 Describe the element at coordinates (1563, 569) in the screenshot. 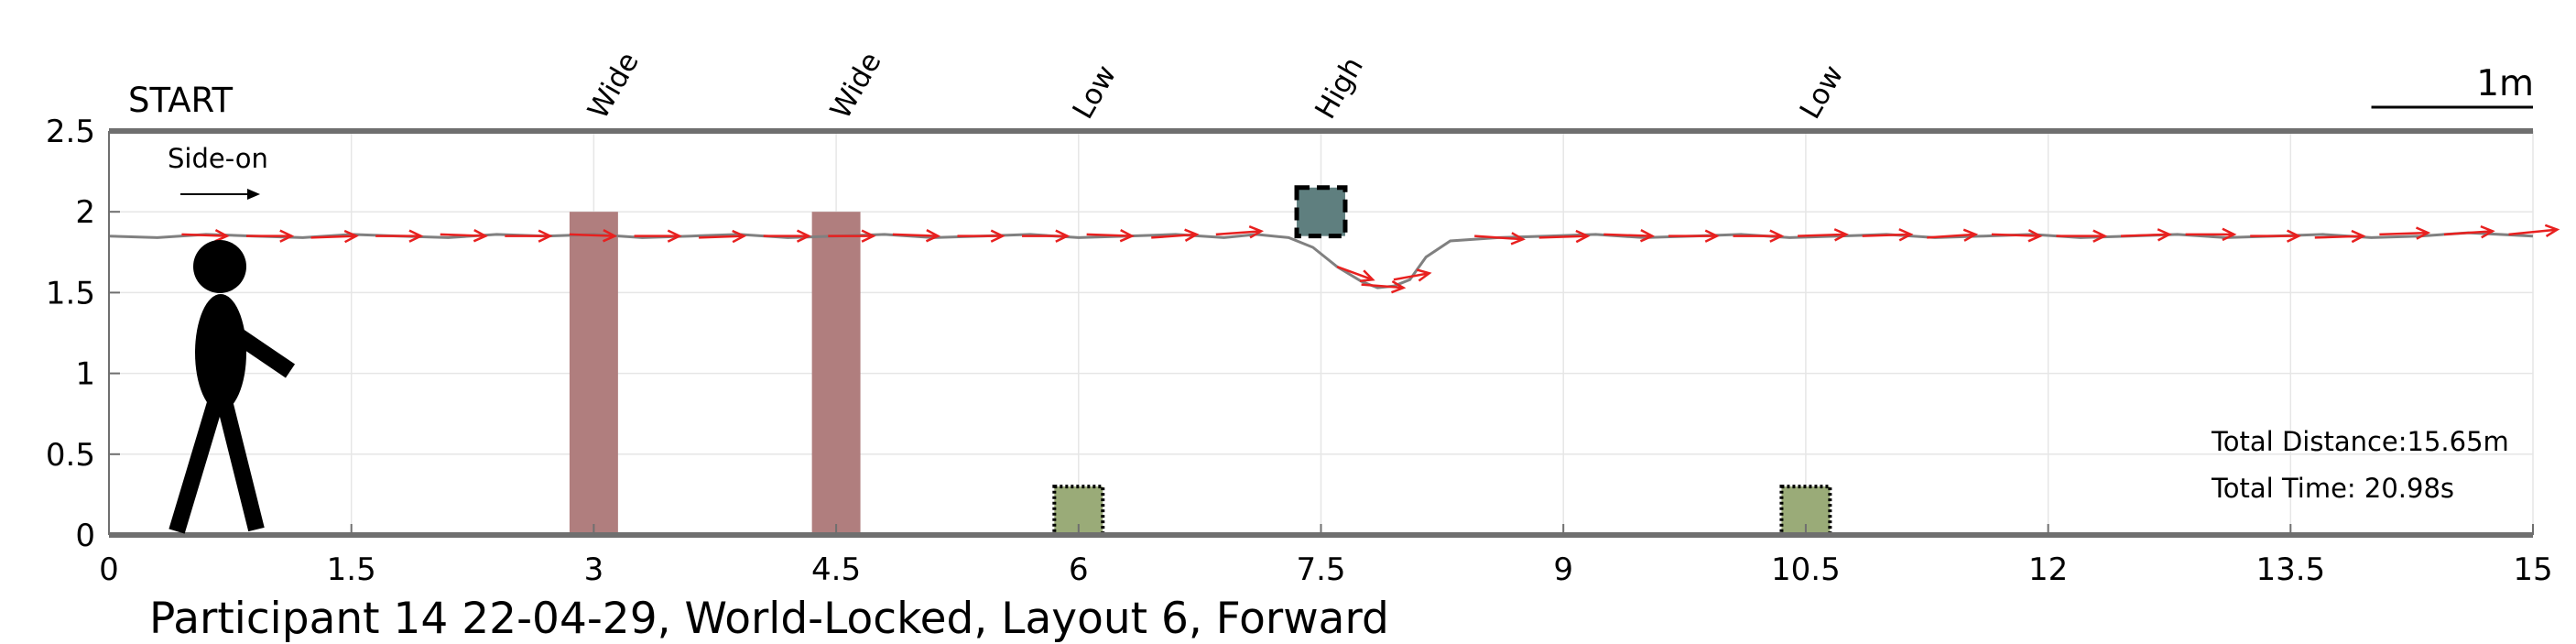

I see `x-tick-label: 9` at that location.